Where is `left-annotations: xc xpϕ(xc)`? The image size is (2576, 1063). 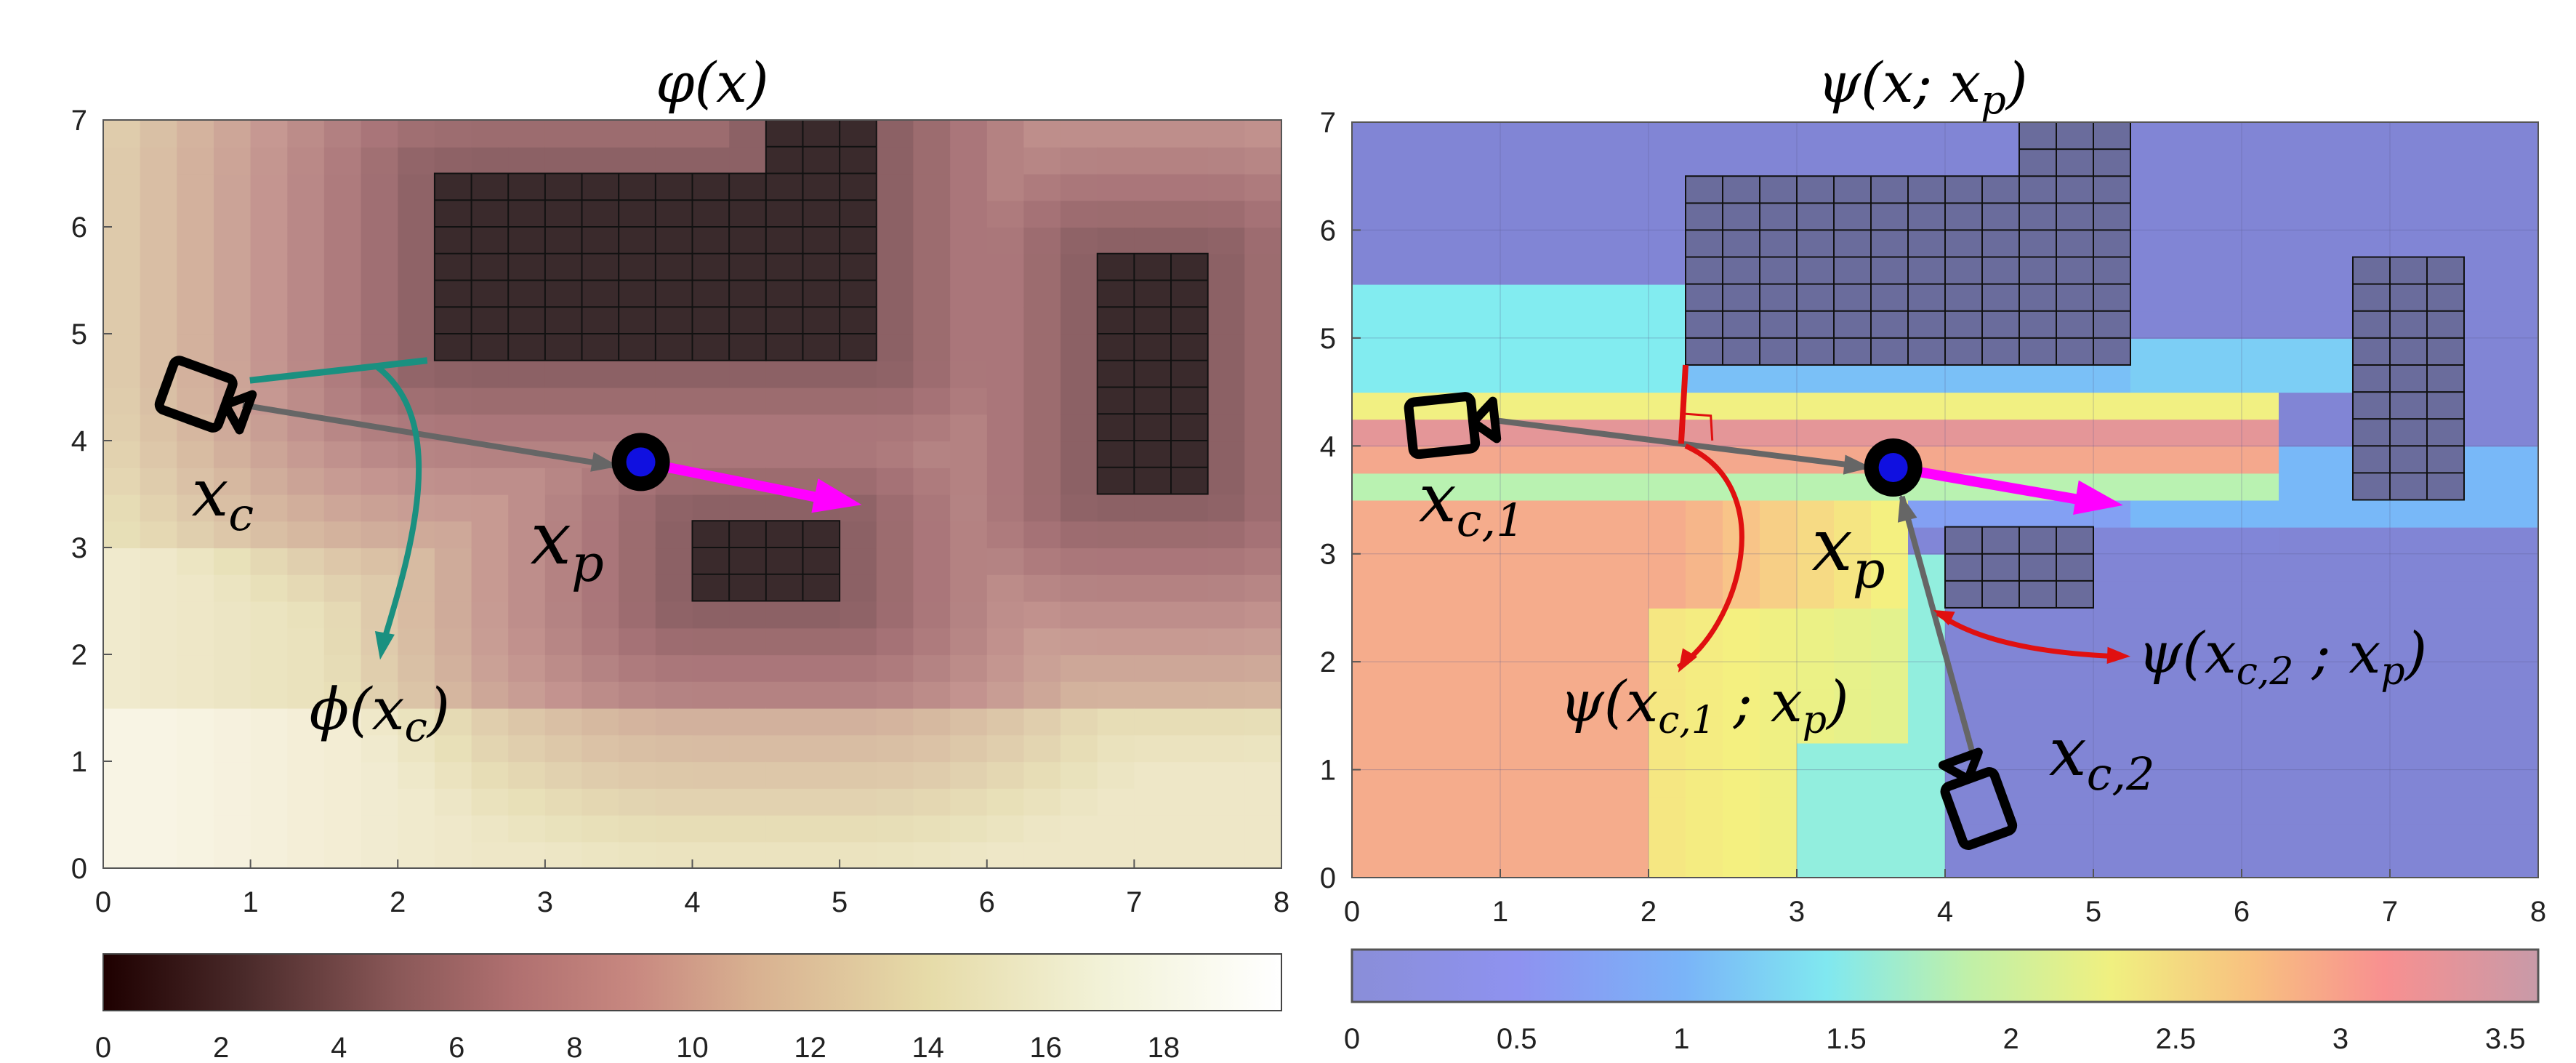 left-annotations: xc xpϕ(xc) is located at coordinates (508, 553).